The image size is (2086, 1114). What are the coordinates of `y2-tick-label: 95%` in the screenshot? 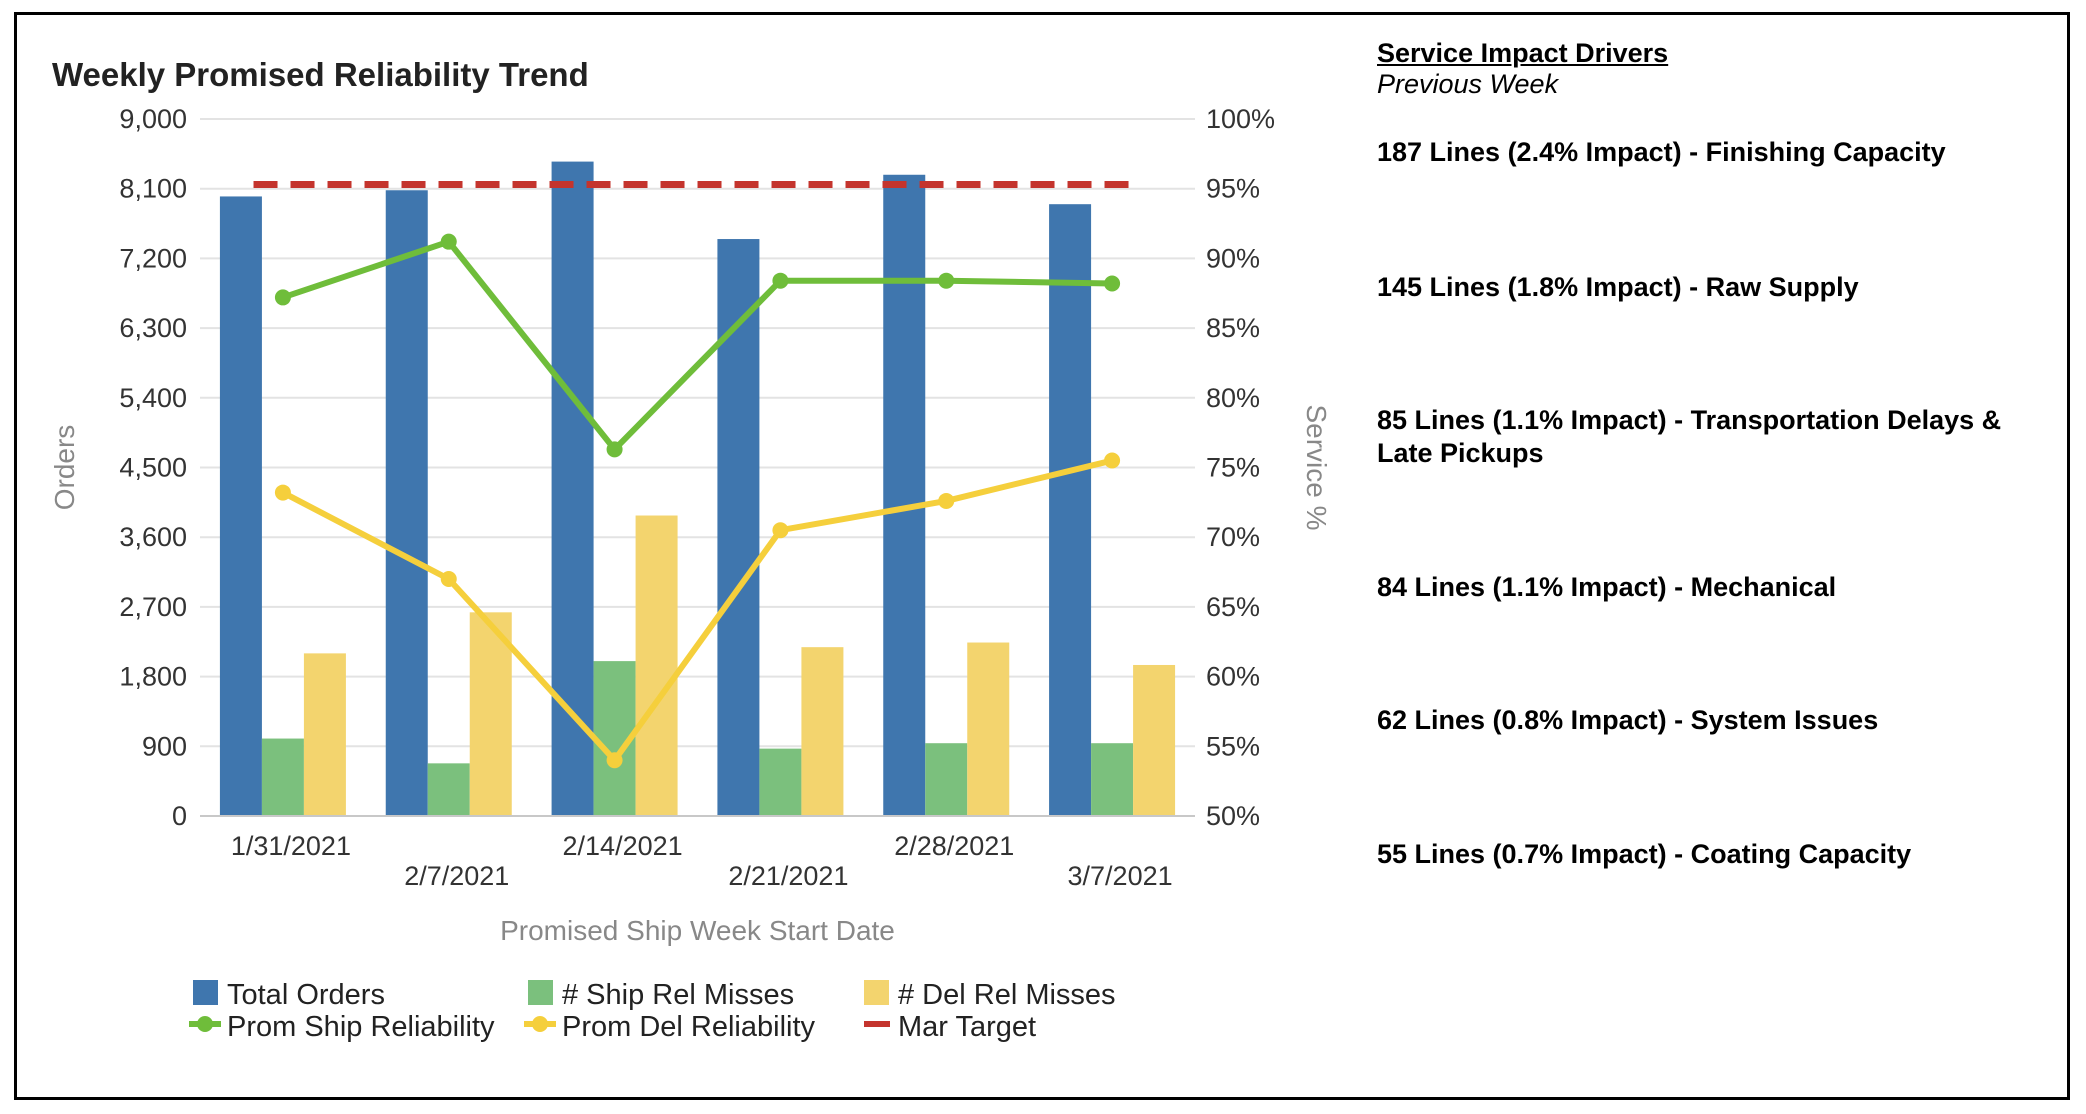 It's located at (1233, 189).